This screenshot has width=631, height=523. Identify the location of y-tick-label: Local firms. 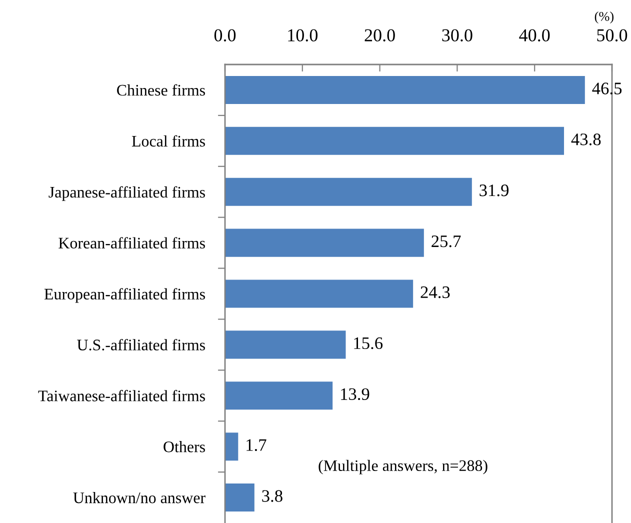
(168, 141).